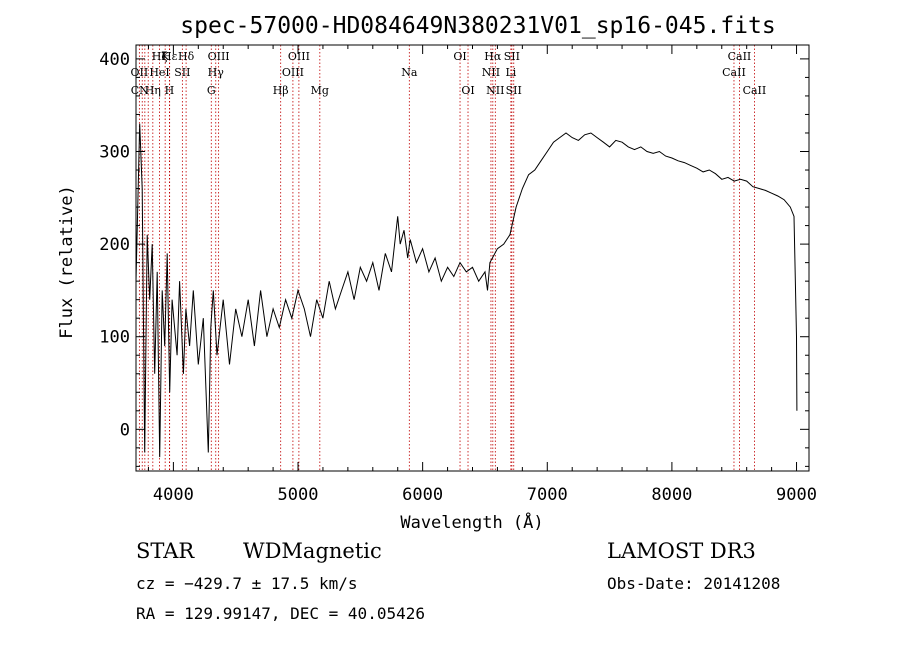  Describe the element at coordinates (514, 90) in the screenshot. I see `line-label-row3-8: SII` at that location.